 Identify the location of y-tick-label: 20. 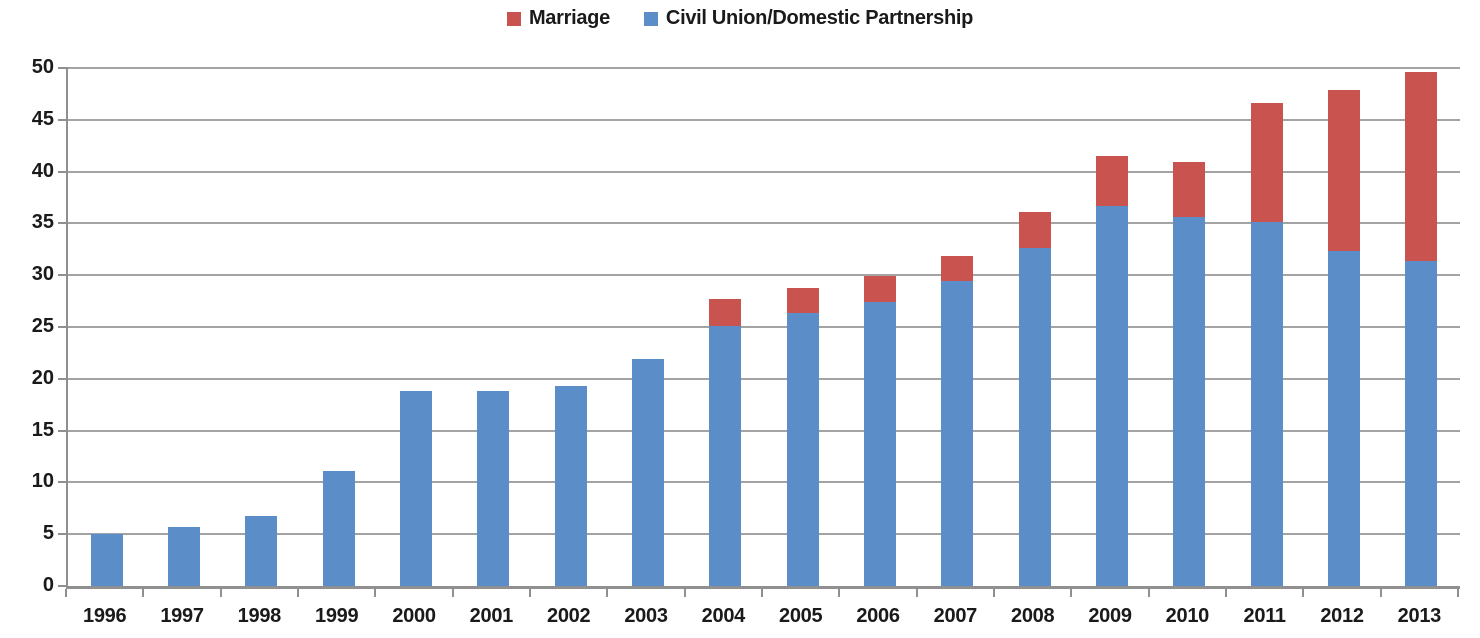
(42, 377).